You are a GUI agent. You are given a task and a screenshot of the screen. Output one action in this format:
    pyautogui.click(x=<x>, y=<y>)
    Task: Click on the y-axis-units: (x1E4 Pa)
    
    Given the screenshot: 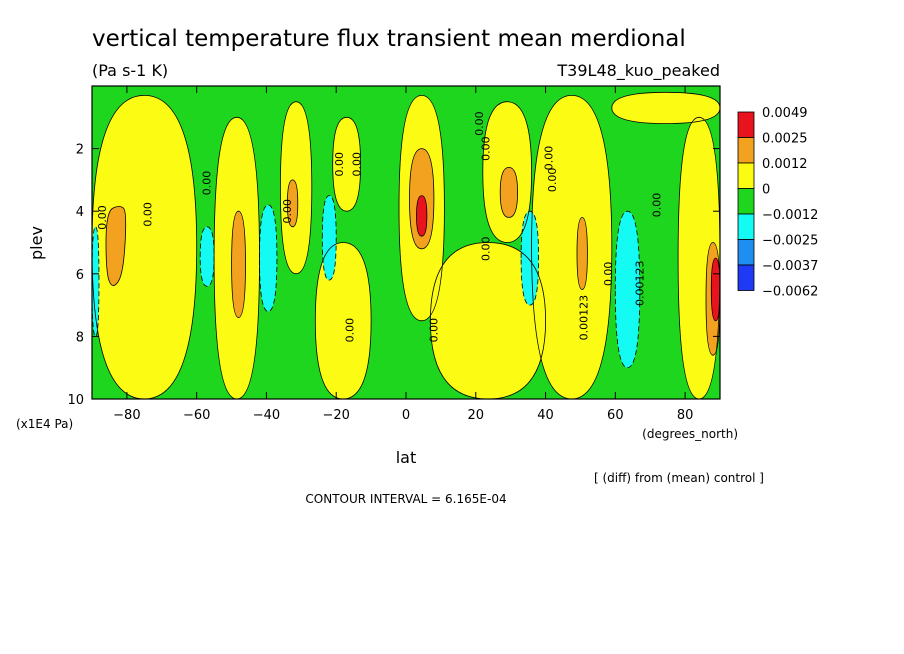 What is the action you would take?
    pyautogui.click(x=44, y=424)
    